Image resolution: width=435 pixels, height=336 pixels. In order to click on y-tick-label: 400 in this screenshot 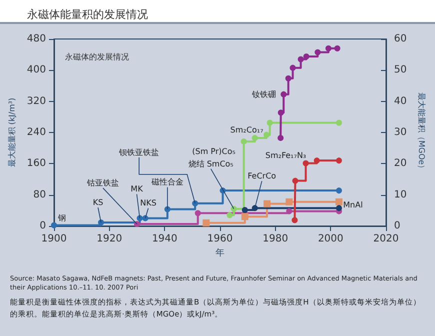, I will do `click(36, 70)`.